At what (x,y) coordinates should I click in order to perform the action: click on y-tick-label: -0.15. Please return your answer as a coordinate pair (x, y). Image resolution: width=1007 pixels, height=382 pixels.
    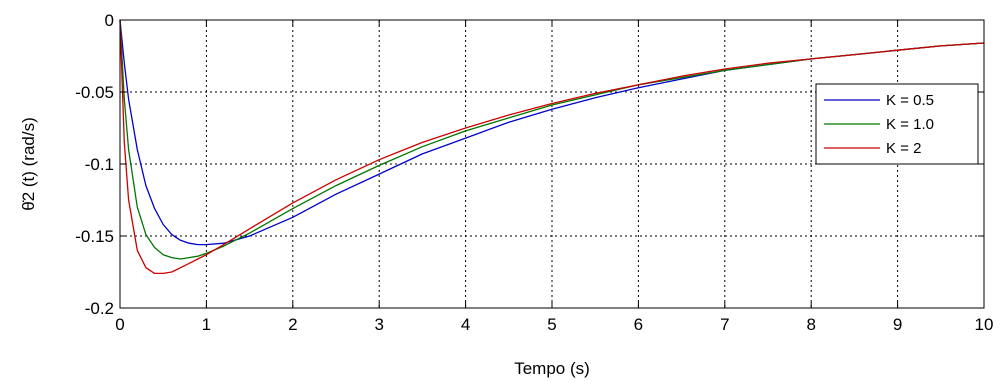
    Looking at the image, I should click on (94, 236).